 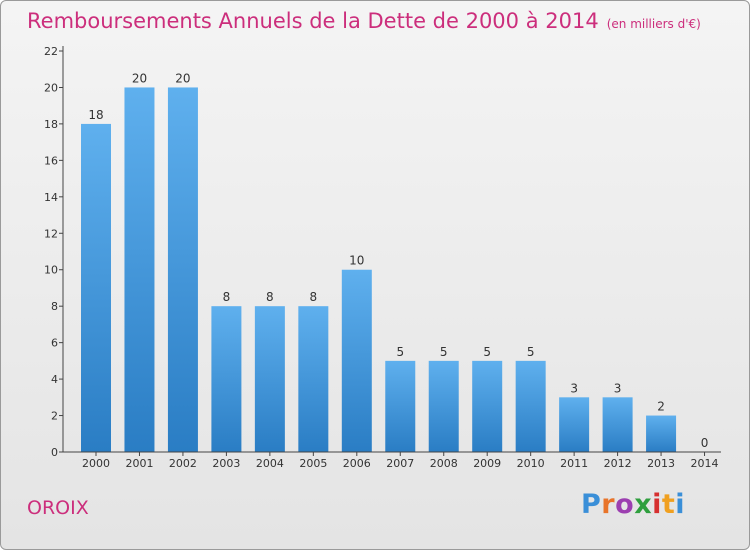 I want to click on bar-2008, so click(x=443, y=406).